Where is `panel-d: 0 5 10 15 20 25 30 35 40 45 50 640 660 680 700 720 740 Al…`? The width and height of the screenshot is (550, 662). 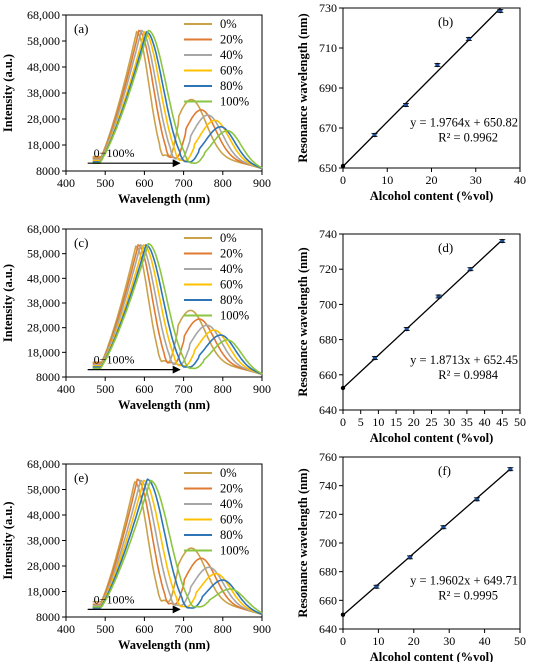
panel-d: 0 5 10 15 20 25 30 35 40 45 50 640 660 680 700 720 740 Al… is located at coordinates (411, 336).